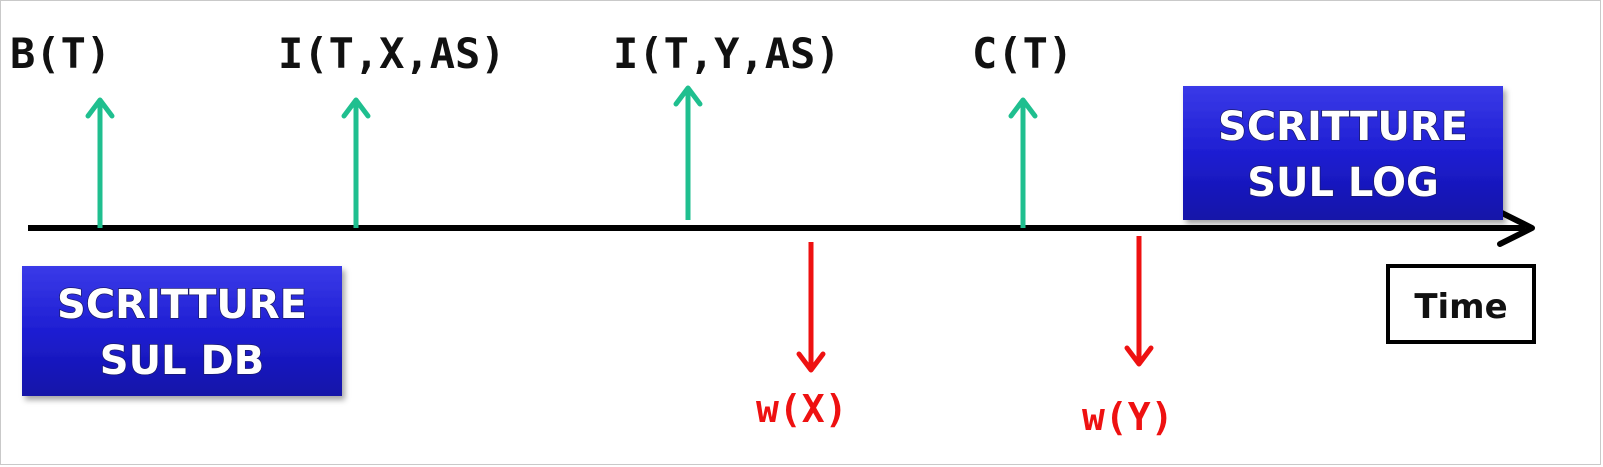 This screenshot has height=467, width=1603. Describe the element at coordinates (1022, 53) in the screenshot. I see `log-label-commit: C(T)` at that location.